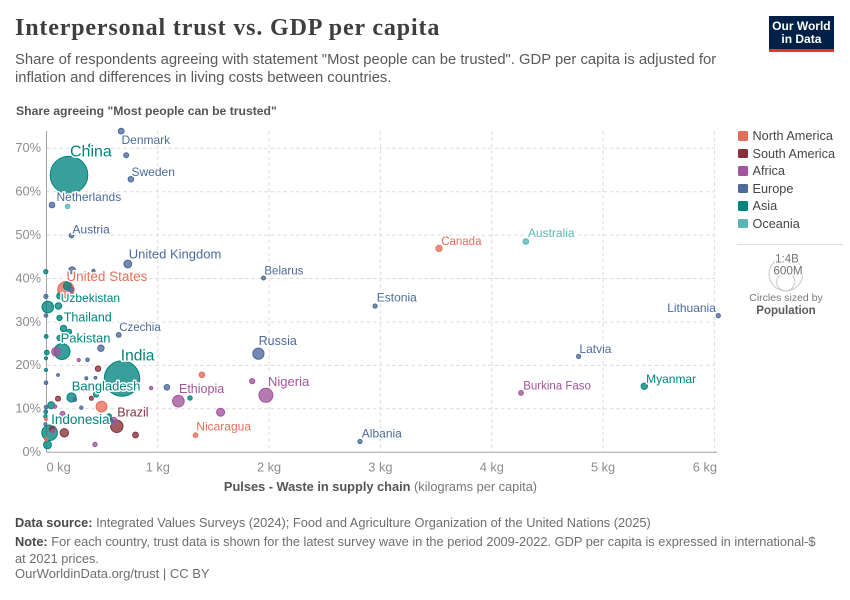 The height and width of the screenshot is (600, 850). I want to click on svg-text: Myanmar, so click(671, 379).